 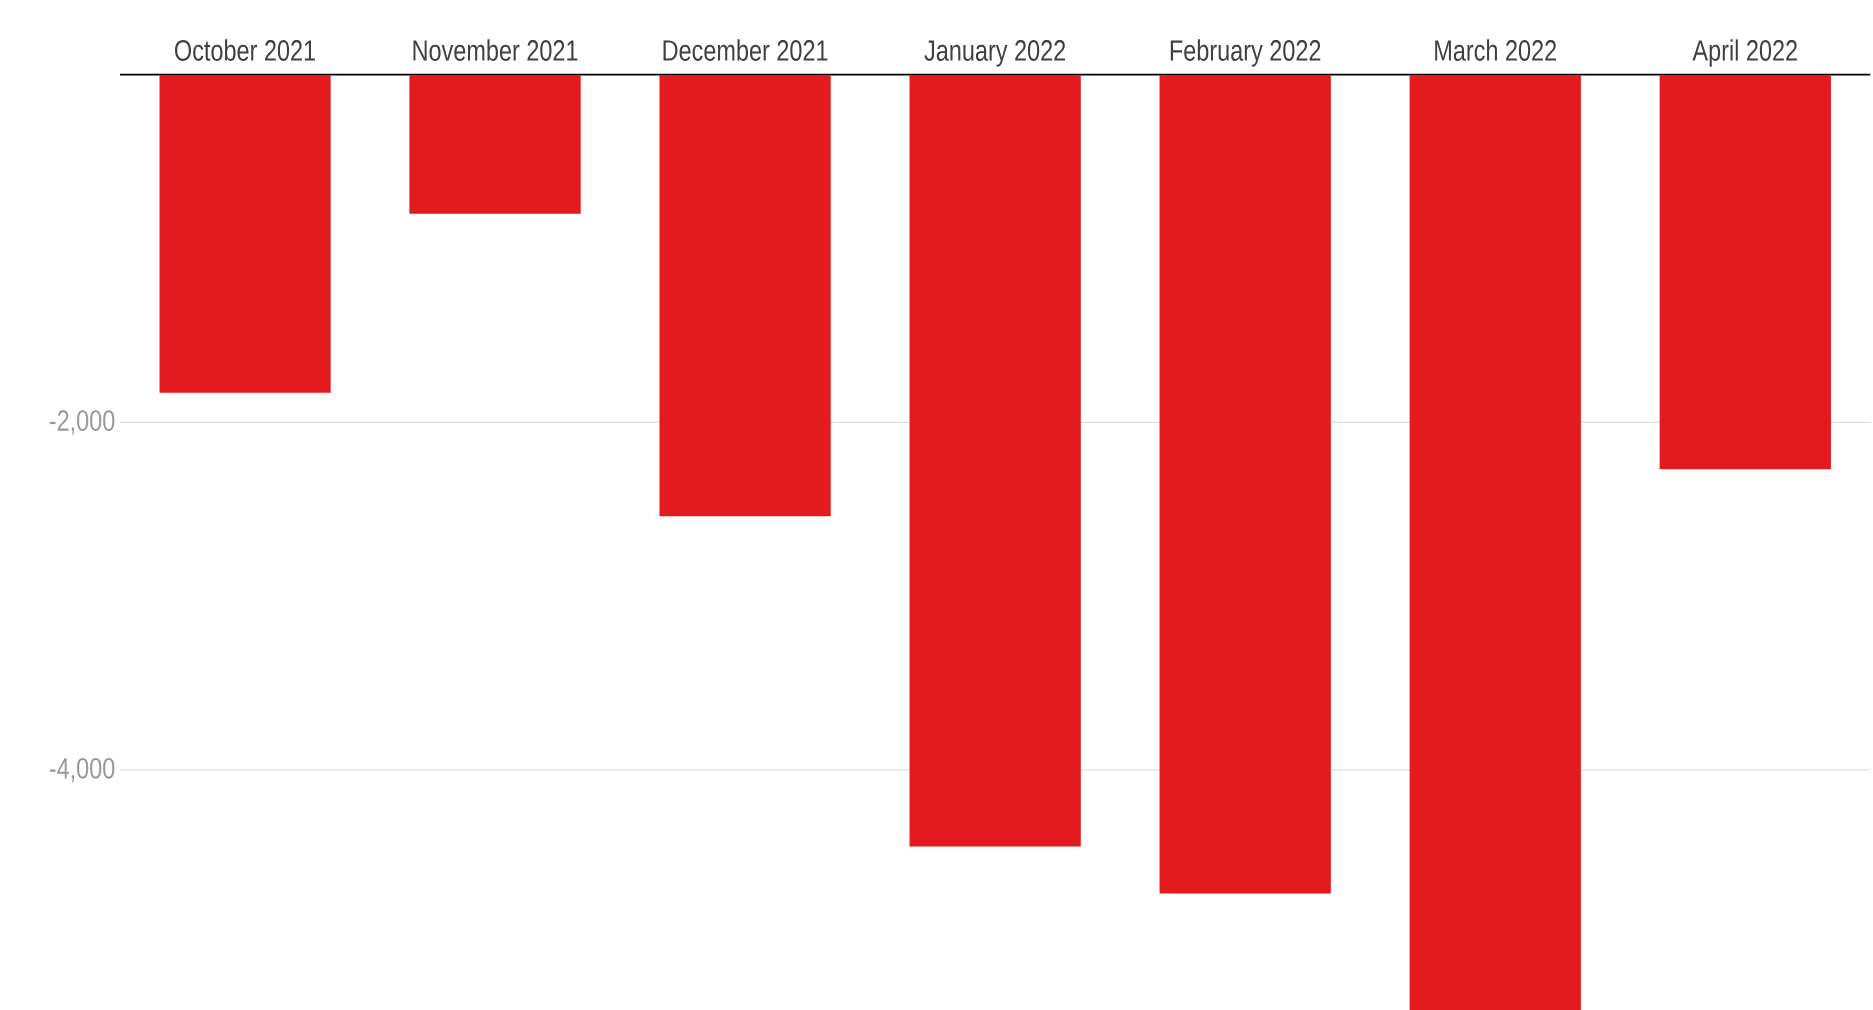 I want to click on x-tick-label: March 2022, so click(x=1495, y=50).